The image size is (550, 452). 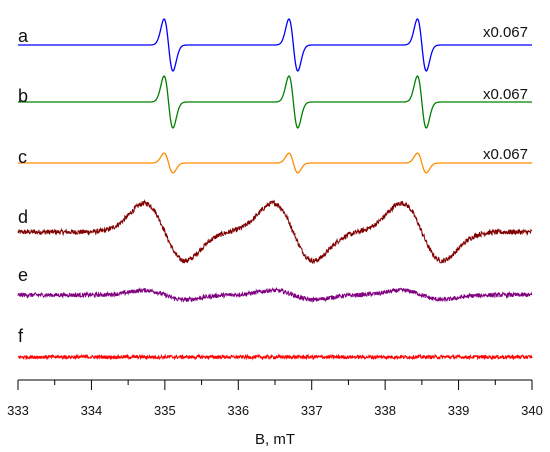 What do you see at coordinates (532, 410) in the screenshot?
I see `x-tick-label: 340` at bounding box center [532, 410].